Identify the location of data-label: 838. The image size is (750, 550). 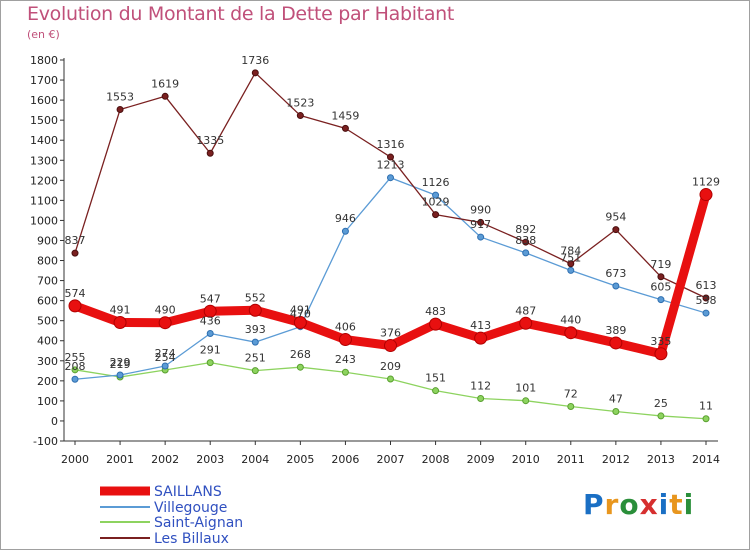
(525, 240).